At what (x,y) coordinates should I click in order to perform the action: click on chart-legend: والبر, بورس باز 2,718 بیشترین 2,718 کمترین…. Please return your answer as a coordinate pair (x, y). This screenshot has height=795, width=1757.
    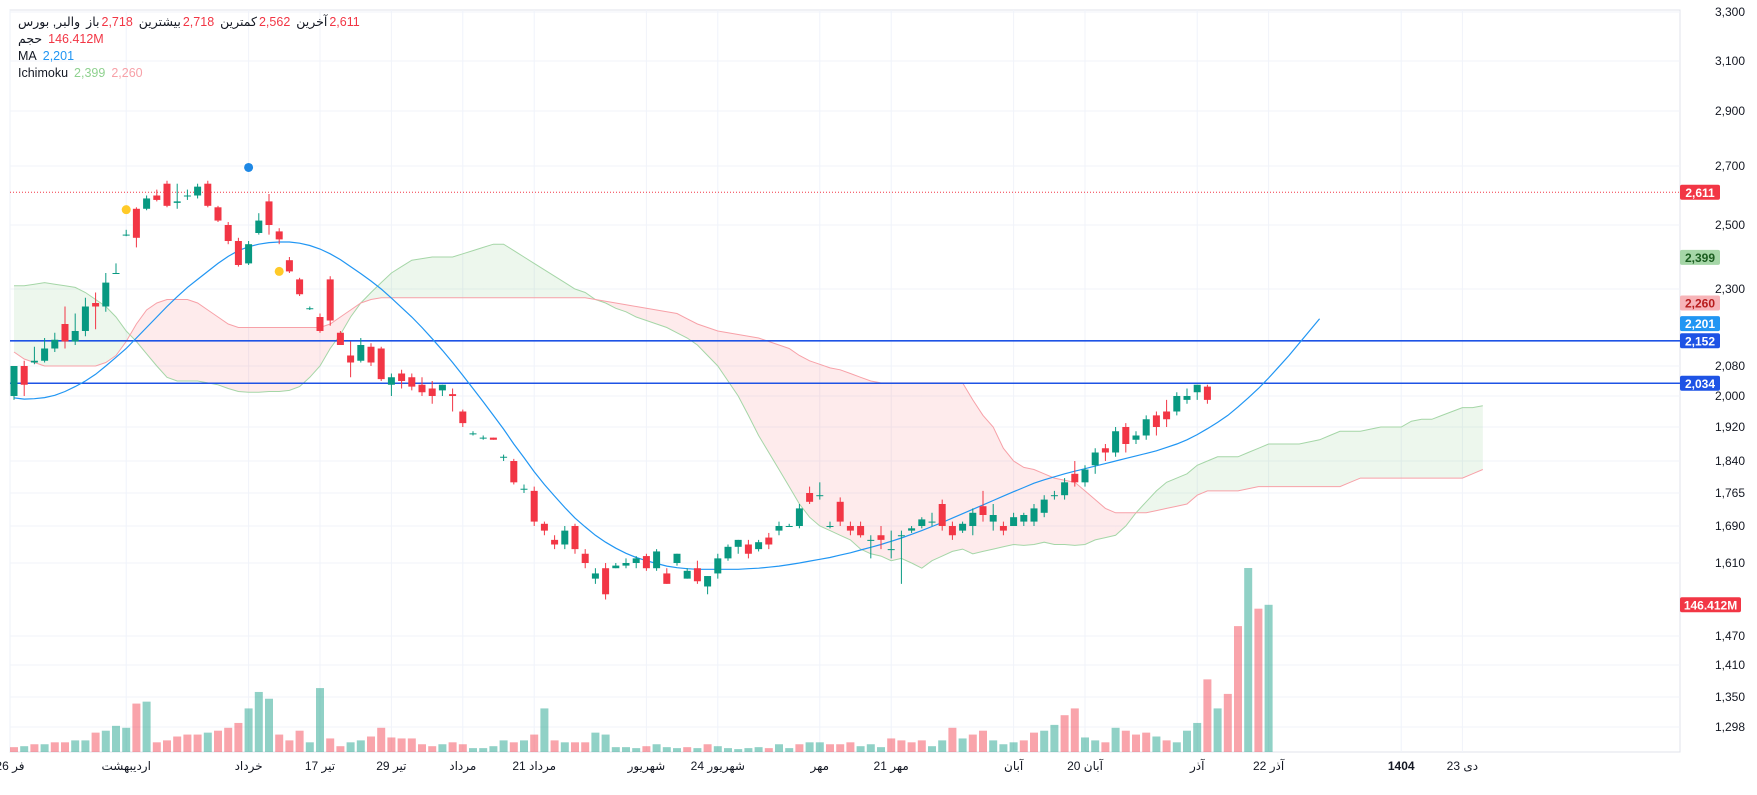
    Looking at the image, I should click on (189, 48).